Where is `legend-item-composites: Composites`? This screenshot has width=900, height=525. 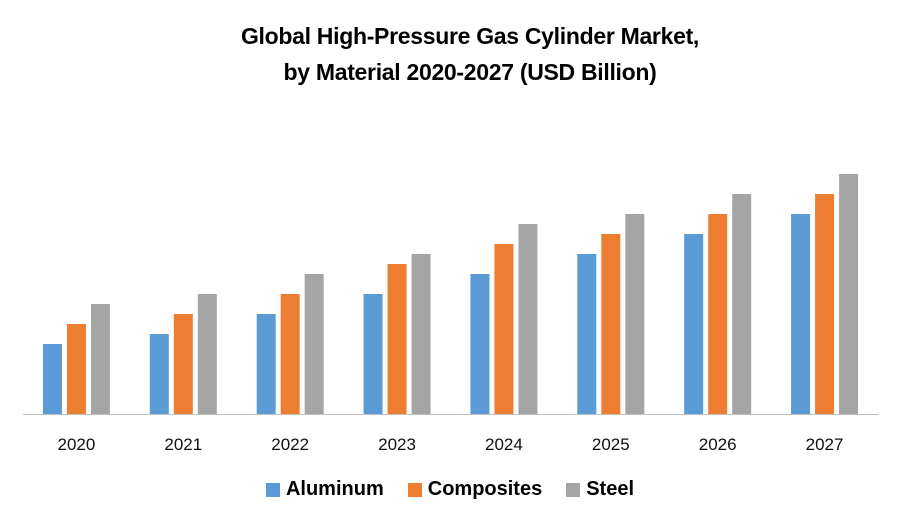
legend-item-composites: Composites is located at coordinates (475, 489).